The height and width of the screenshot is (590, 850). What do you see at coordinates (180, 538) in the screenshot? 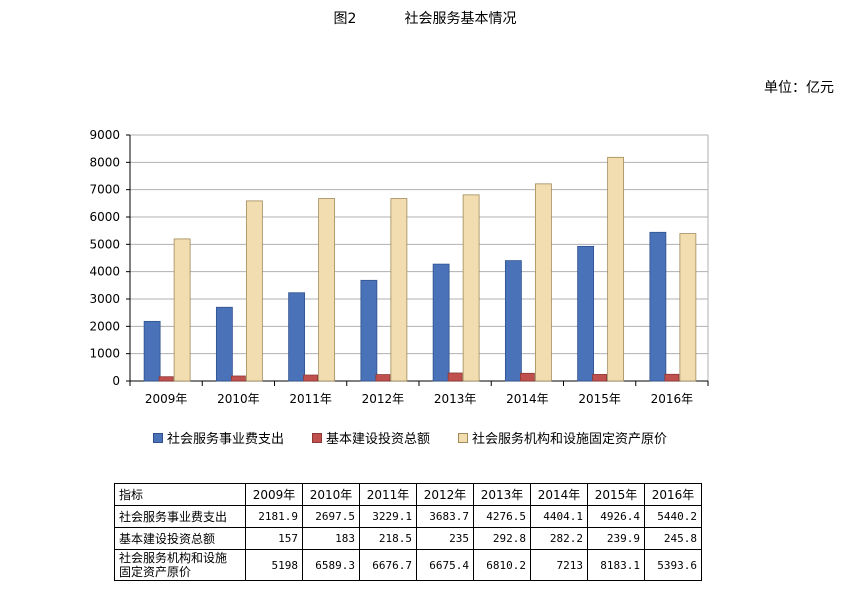
I see `table-row-label: 基本建设投资总额` at bounding box center [180, 538].